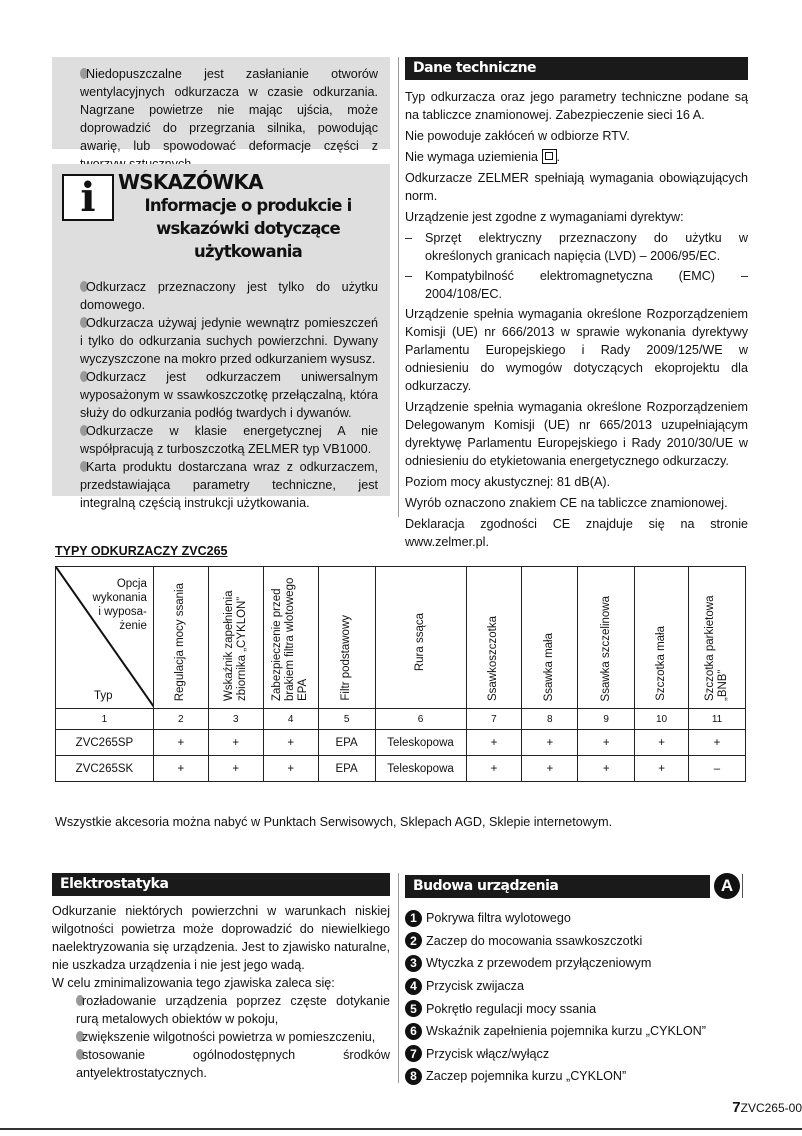 Image resolution: width=802 pixels, height=1136 pixels. I want to click on number-row: 1 2 3 4 5 6 7 8 9 10 11, so click(400, 719).